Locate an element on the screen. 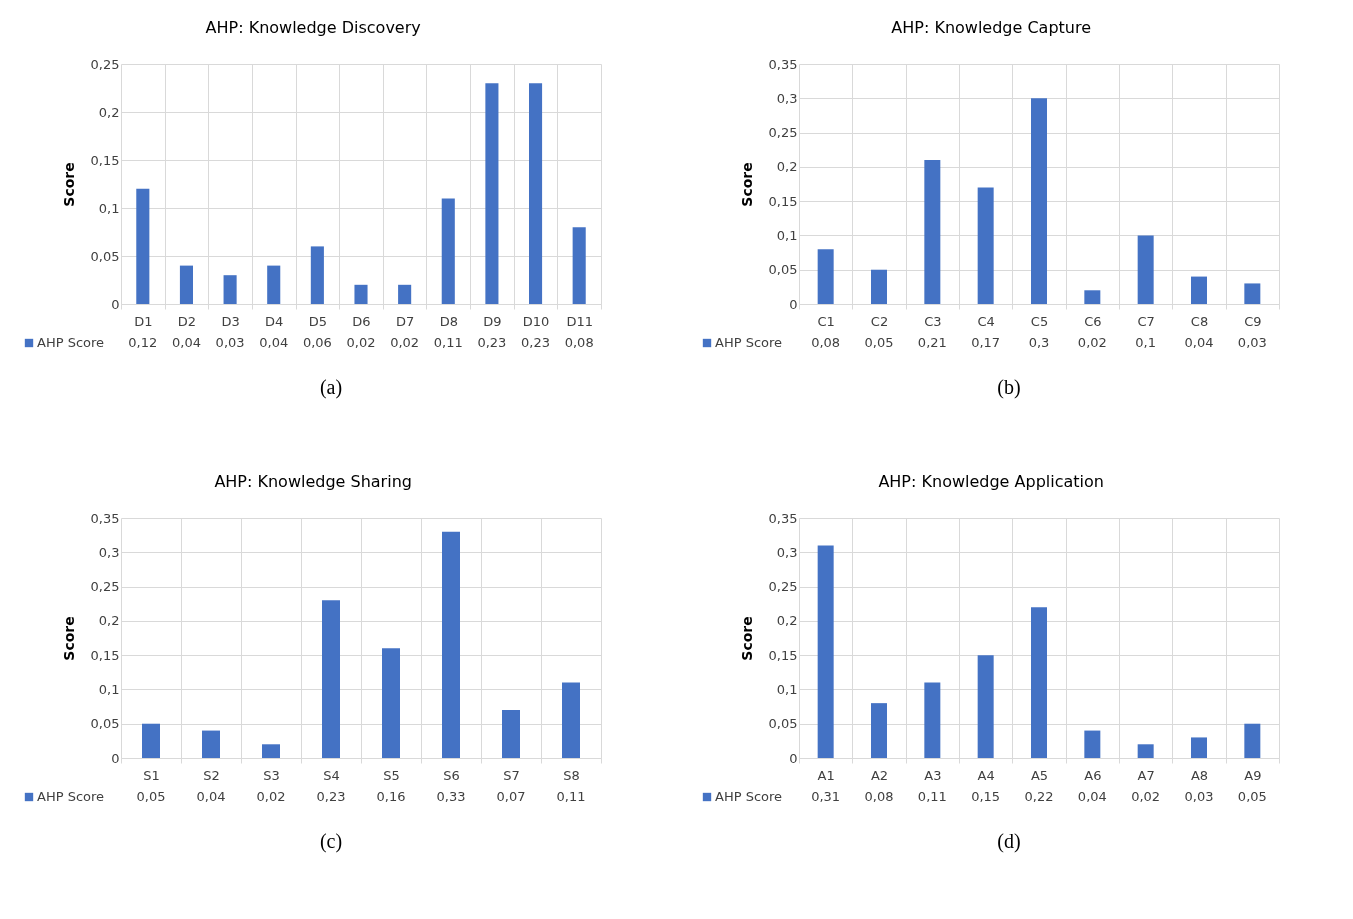 This screenshot has width=1353, height=919. text: (c) is located at coordinates (331, 841).